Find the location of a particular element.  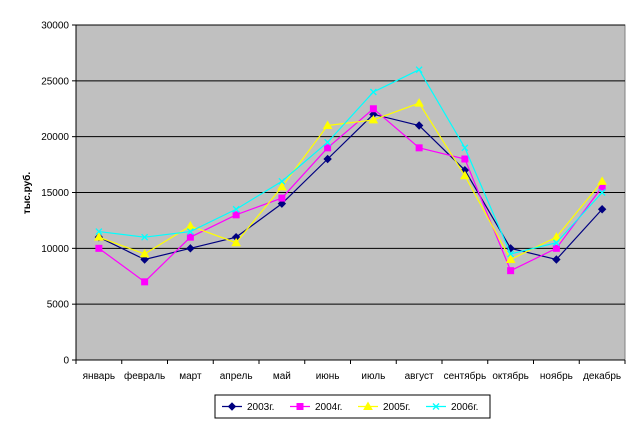

legend: 2003г. 2004г. 2005г. 2006г. is located at coordinates (352, 406).